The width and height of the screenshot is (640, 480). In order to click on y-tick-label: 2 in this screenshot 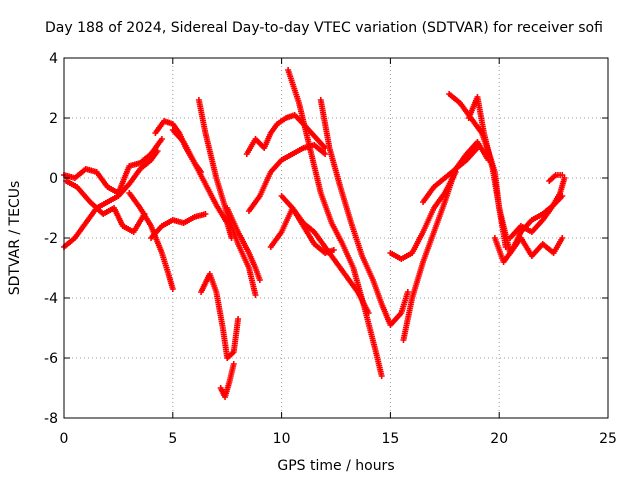, I will do `click(53, 119)`.